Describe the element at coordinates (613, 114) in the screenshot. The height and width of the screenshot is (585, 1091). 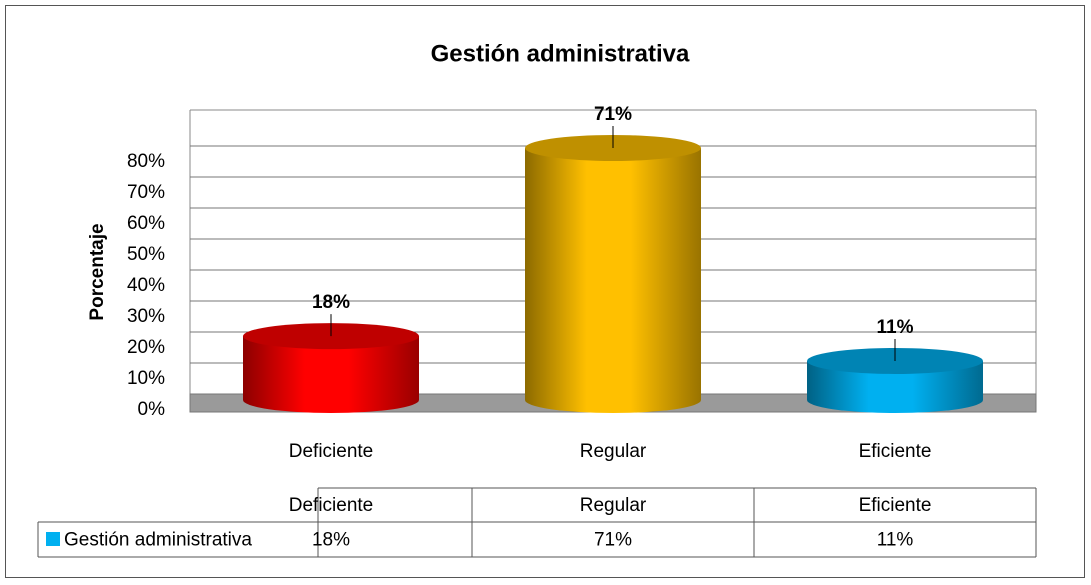
I see `data-label: 71%` at that location.